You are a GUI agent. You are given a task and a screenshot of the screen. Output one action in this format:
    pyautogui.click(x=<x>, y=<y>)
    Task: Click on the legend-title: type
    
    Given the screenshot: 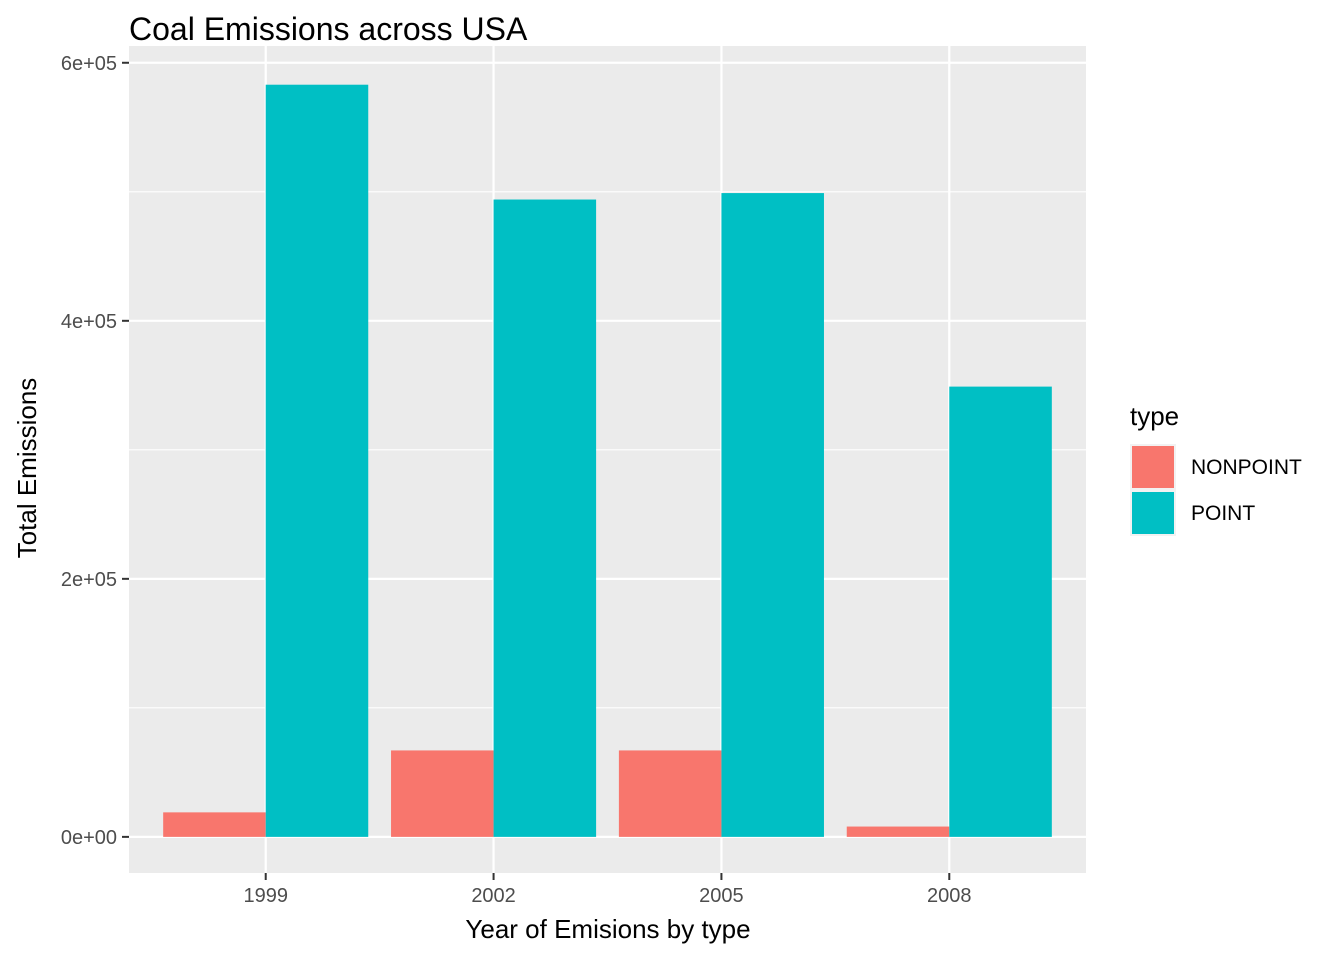 What is the action you would take?
    pyautogui.click(x=1154, y=416)
    